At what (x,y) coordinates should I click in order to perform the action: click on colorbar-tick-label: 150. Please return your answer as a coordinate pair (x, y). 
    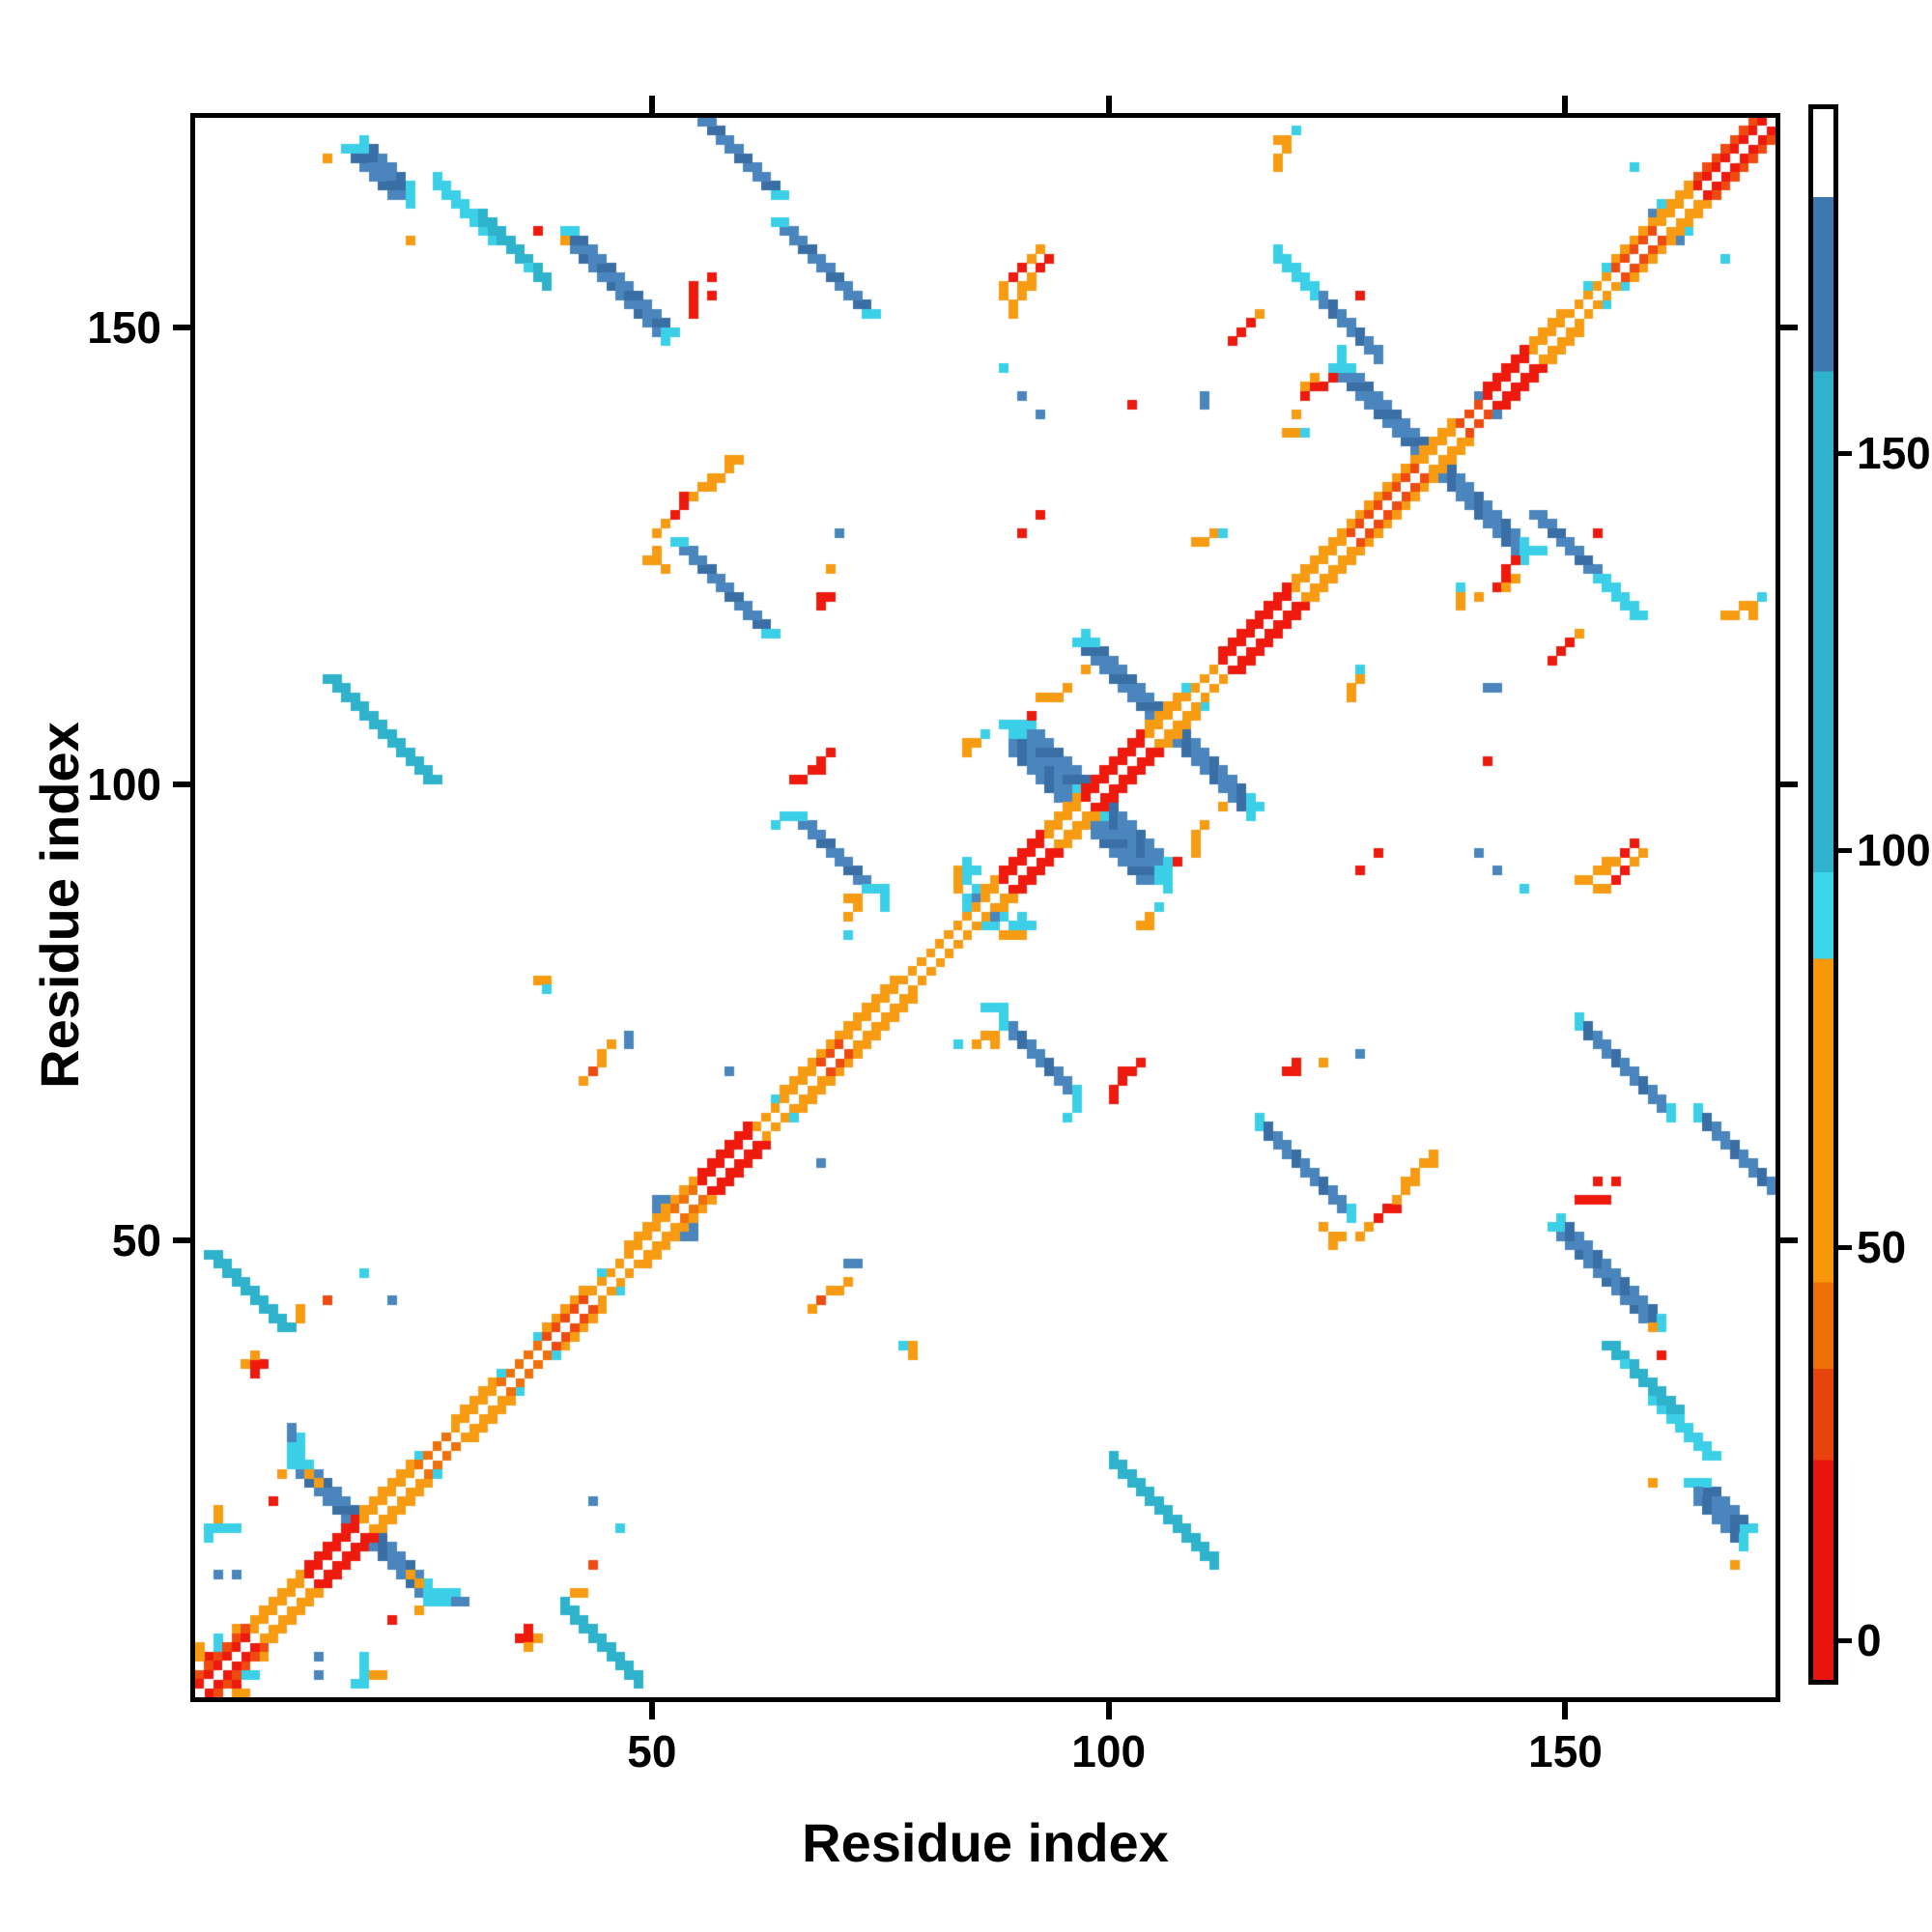
    Looking at the image, I should click on (1894, 452).